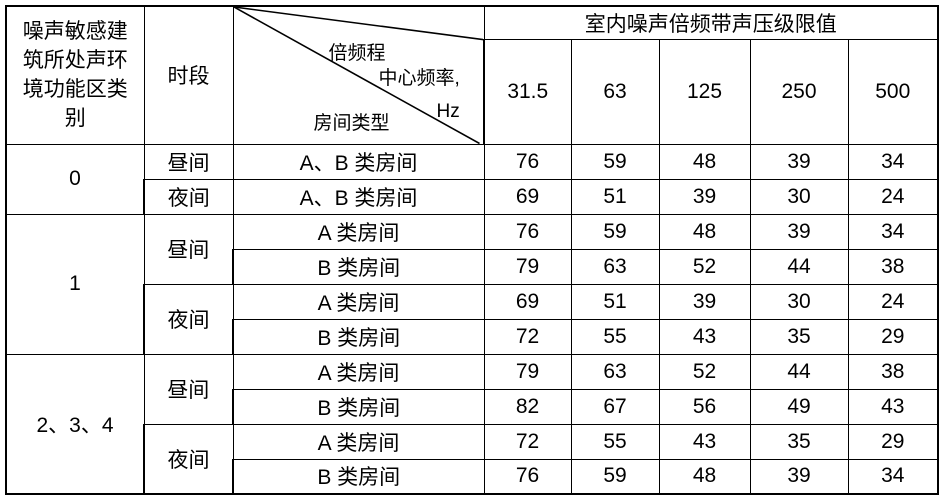 The width and height of the screenshot is (942, 501). I want to click on header-diagonal-cell: 倍频程 中心频率, Hz 房间类型, so click(358, 75).